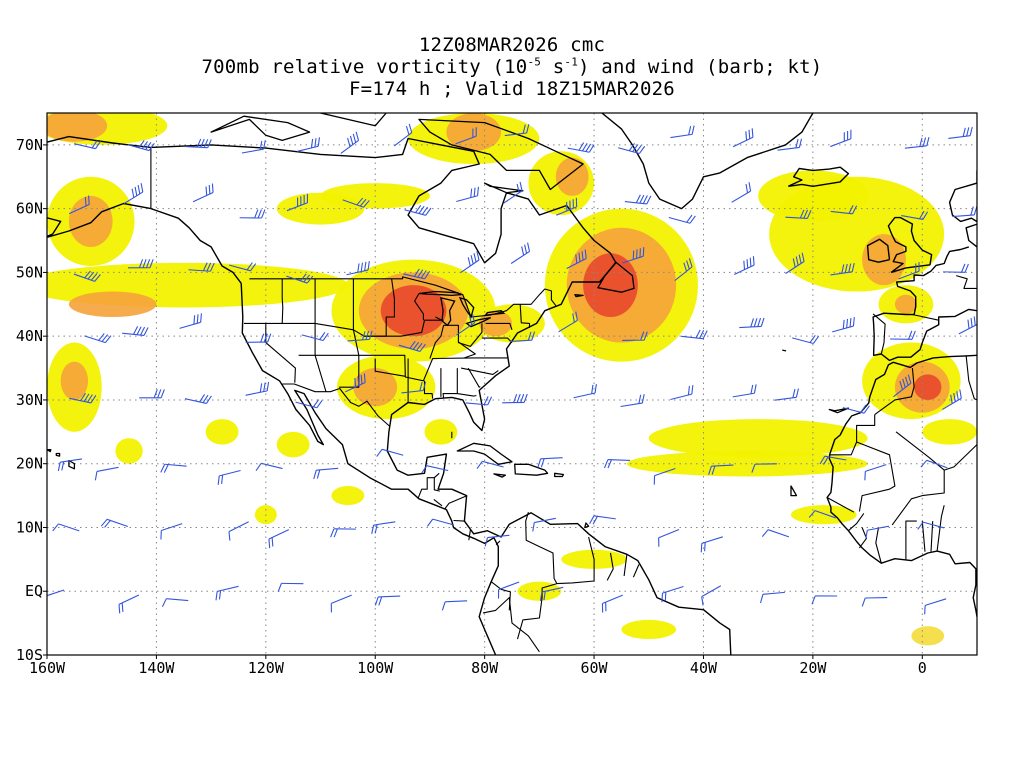 The height and width of the screenshot is (768, 1024). Describe the element at coordinates (364, 67) in the screenshot. I see `title-line-2-text: 700mb relative vorticity (10` at that location.